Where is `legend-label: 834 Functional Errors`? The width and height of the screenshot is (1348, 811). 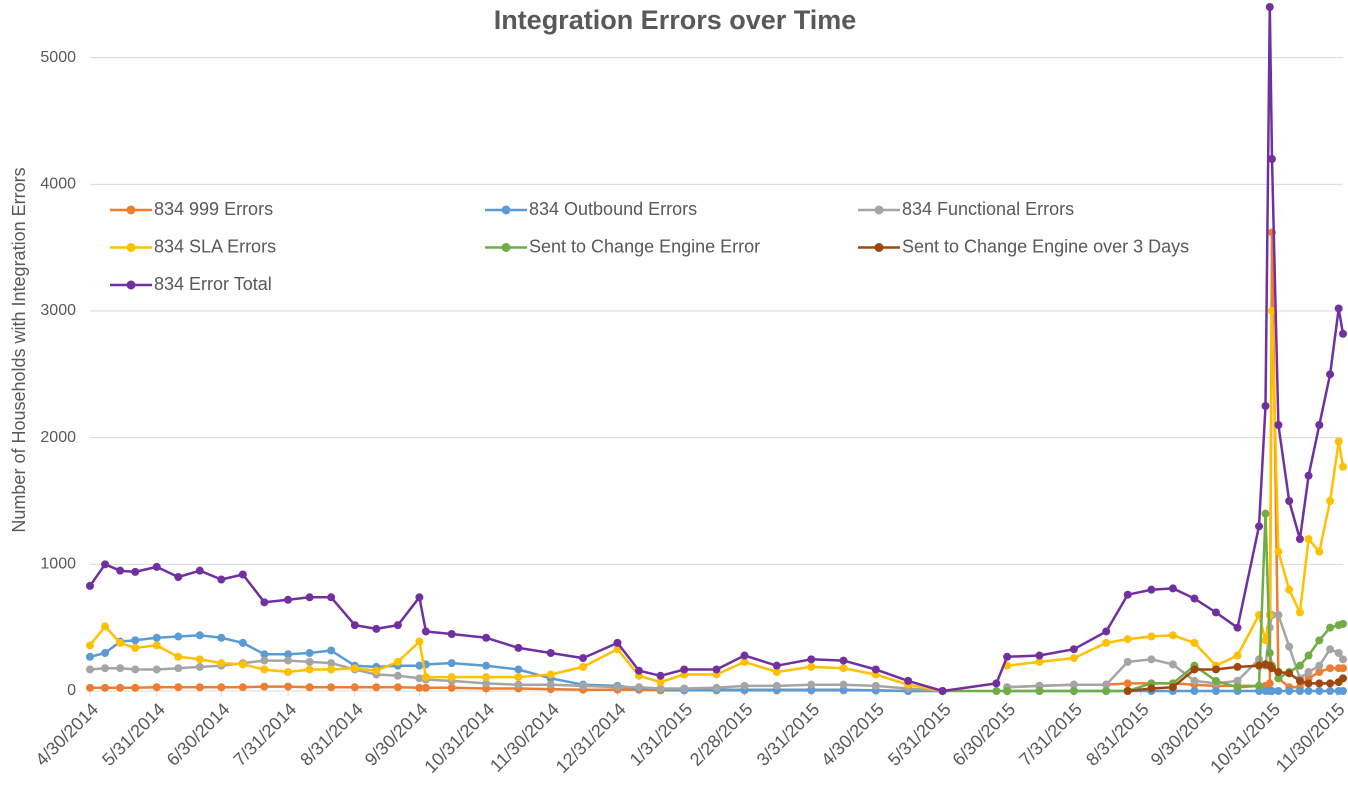 legend-label: 834 Functional Errors is located at coordinates (988, 209).